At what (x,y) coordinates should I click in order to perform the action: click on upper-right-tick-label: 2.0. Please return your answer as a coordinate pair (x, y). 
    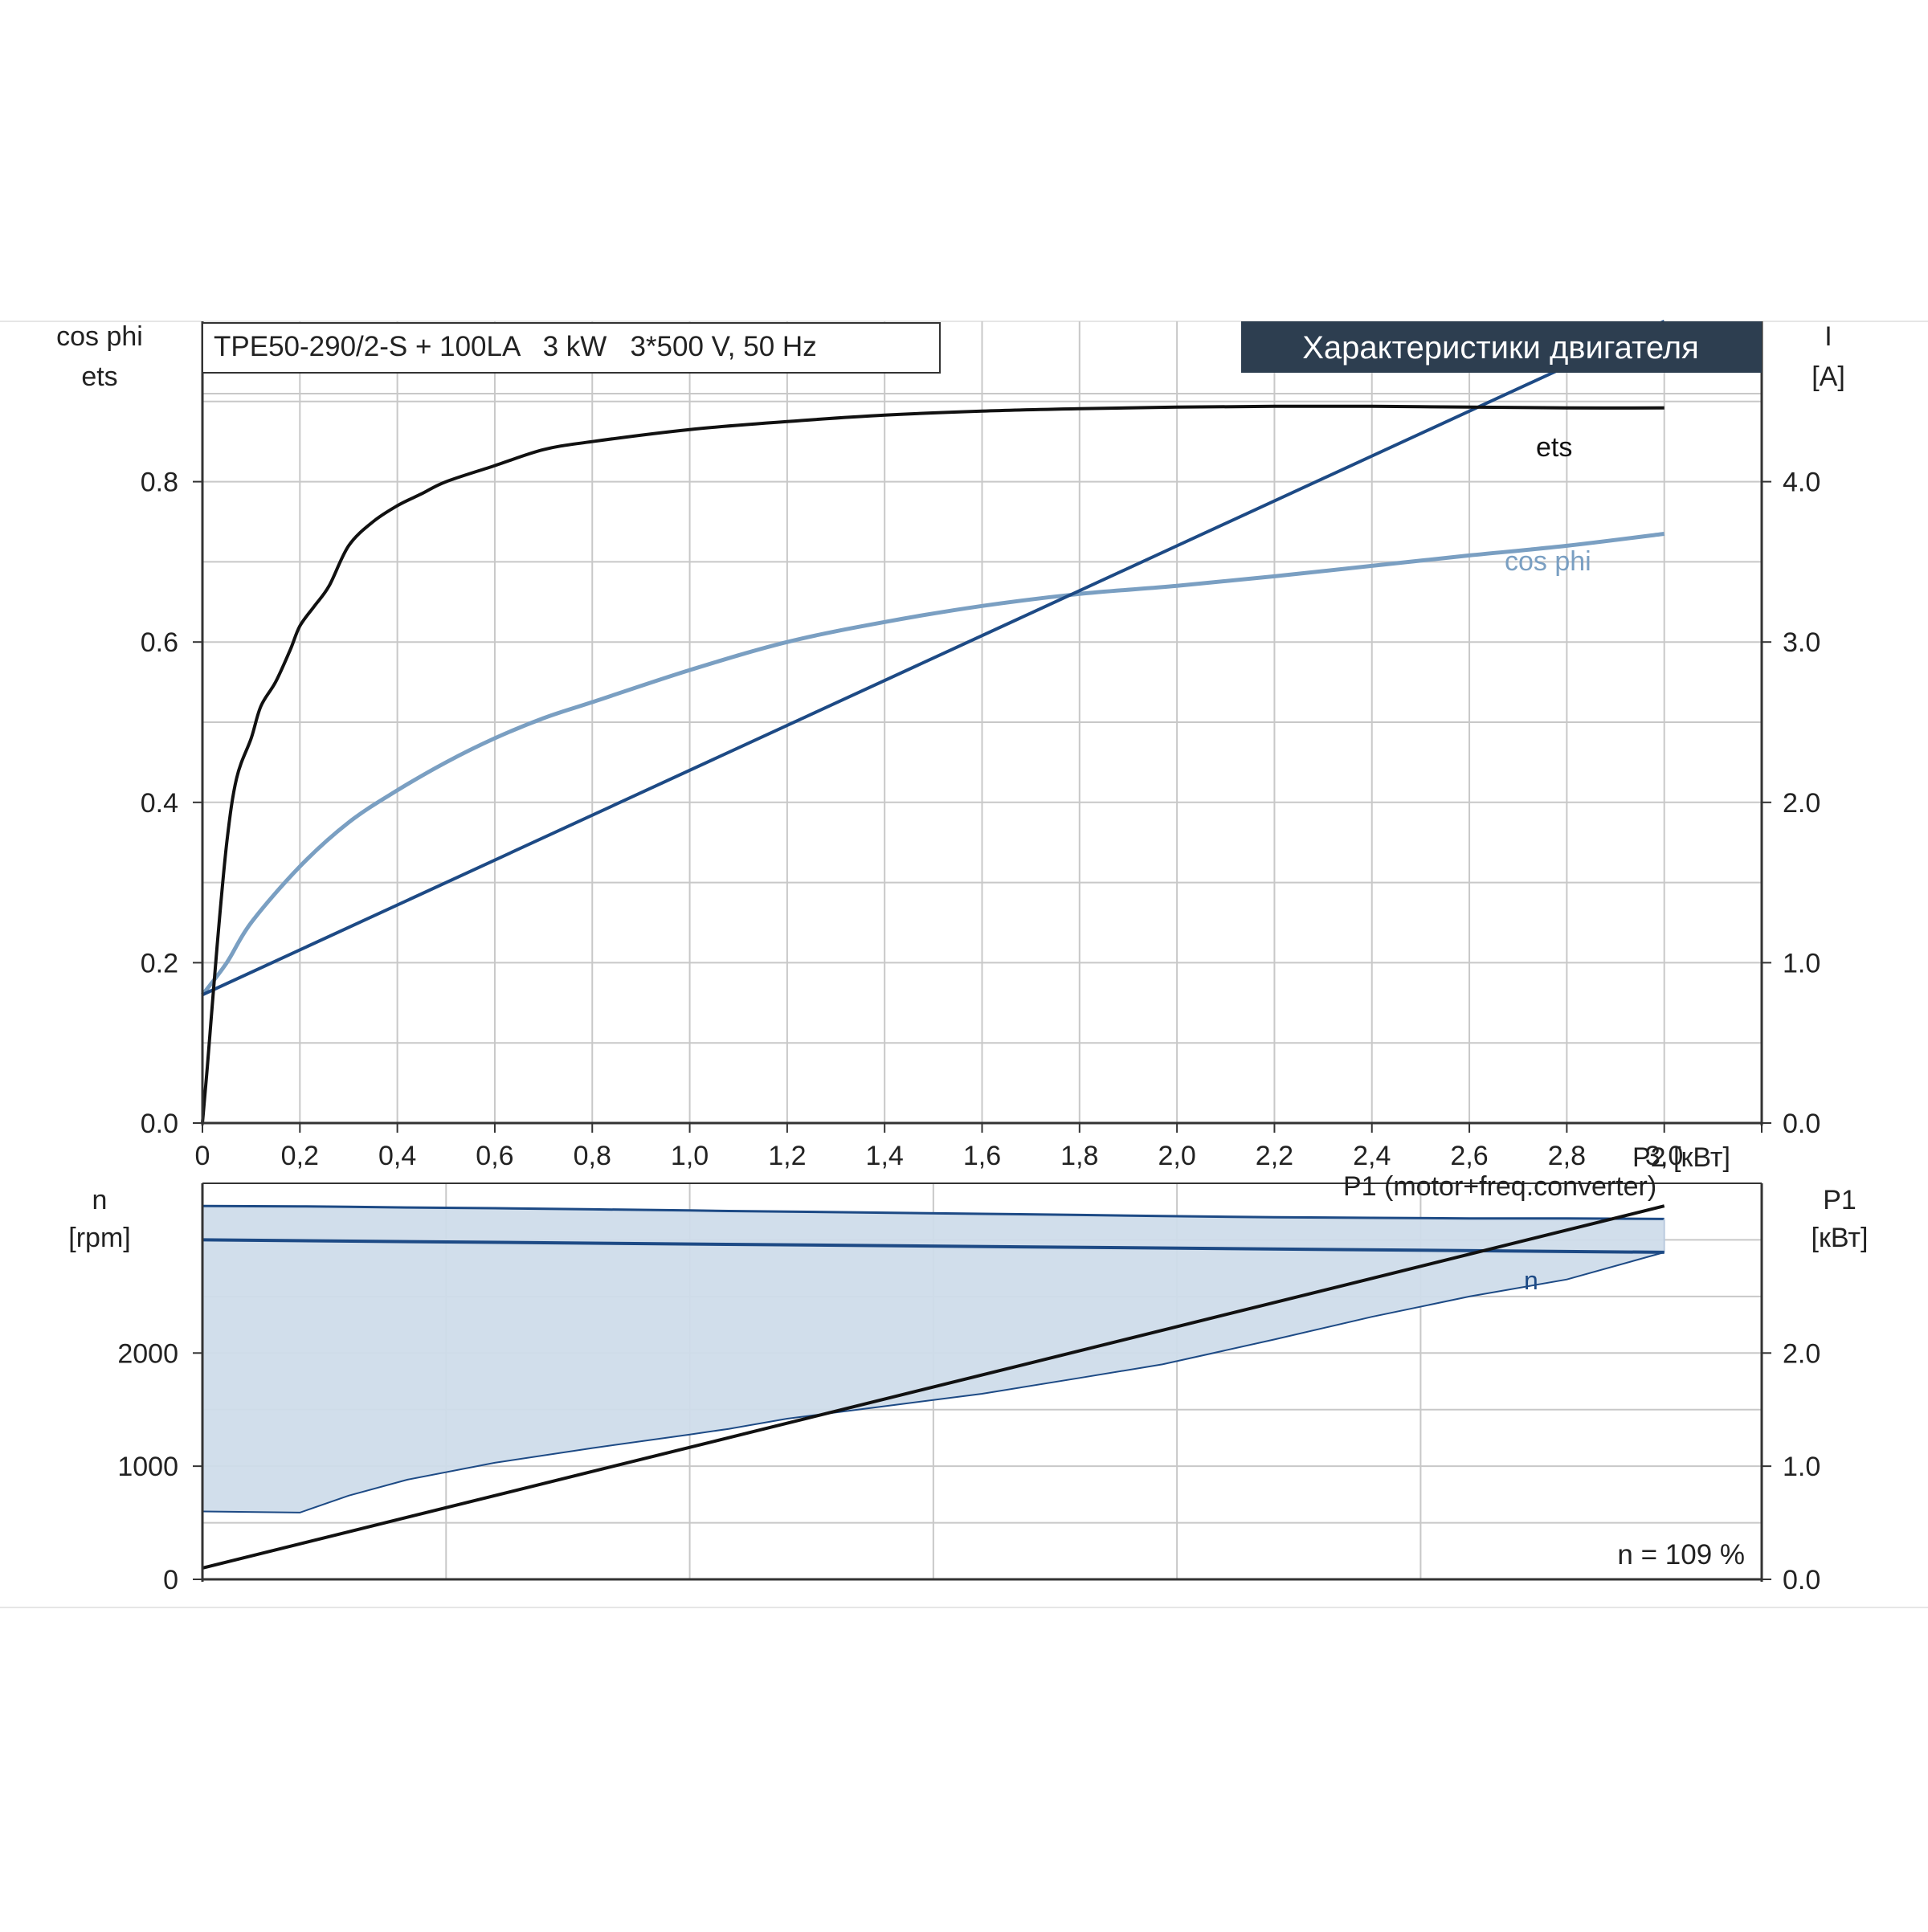
    Looking at the image, I should click on (1801, 804).